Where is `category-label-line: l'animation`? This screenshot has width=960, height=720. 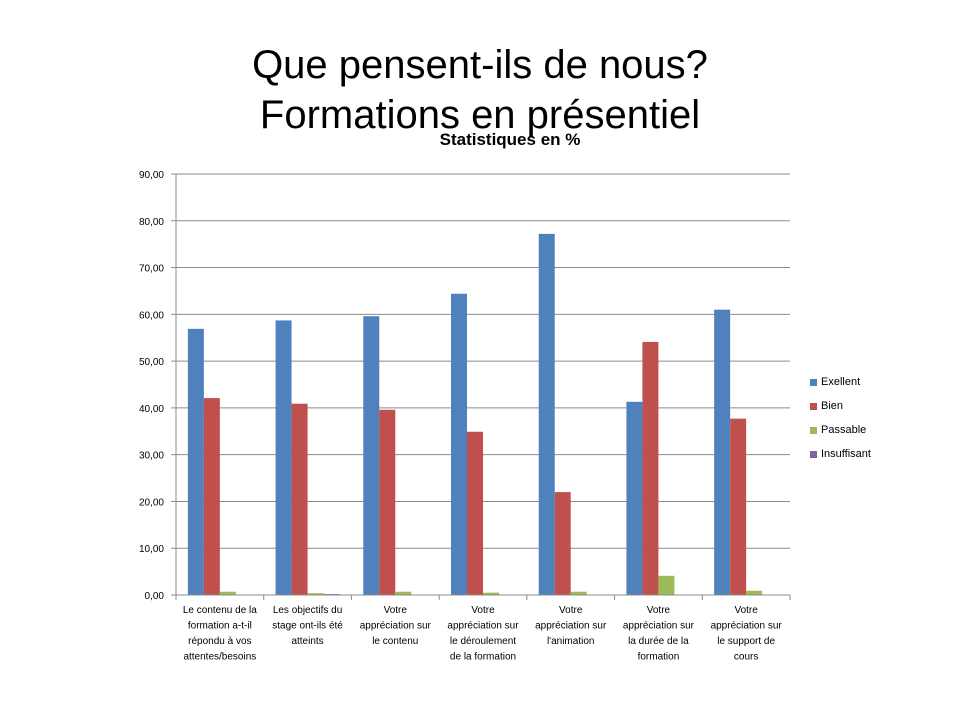
category-label-line: l'animation is located at coordinates (571, 641).